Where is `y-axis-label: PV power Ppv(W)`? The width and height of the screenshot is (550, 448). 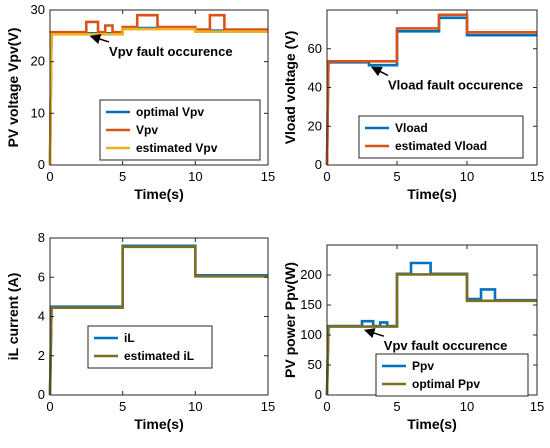 y-axis-label: PV power Ppv(W) is located at coordinates (290, 320).